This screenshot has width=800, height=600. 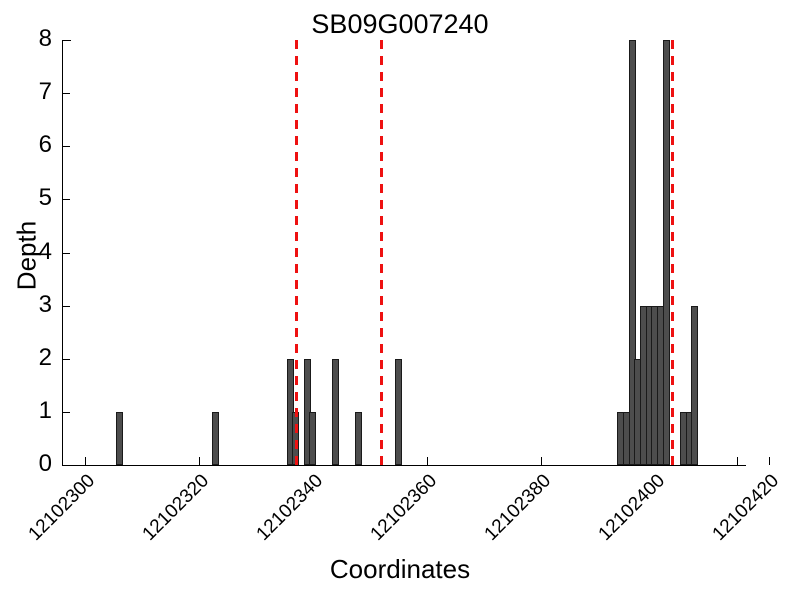 What do you see at coordinates (26, 255) in the screenshot?
I see `y-axis-title: Depth` at bounding box center [26, 255].